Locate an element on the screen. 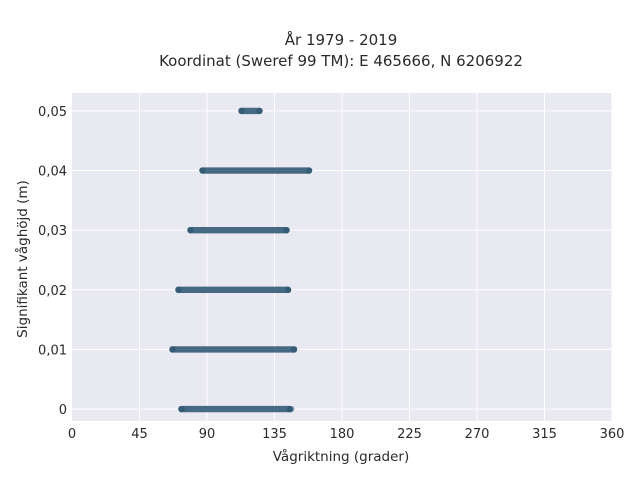 The height and width of the screenshot is (480, 640). x-tick-labels: 0 45 90 135 180 225 270 315 360 is located at coordinates (346, 434).